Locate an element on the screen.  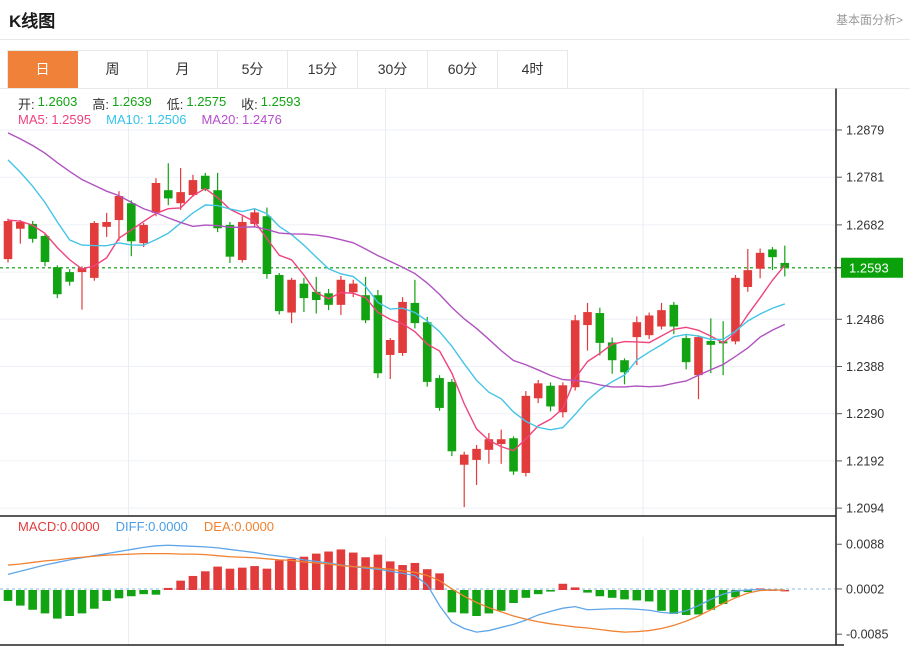
diff-value-label: DIFF:0.0000 is located at coordinates (151, 526).